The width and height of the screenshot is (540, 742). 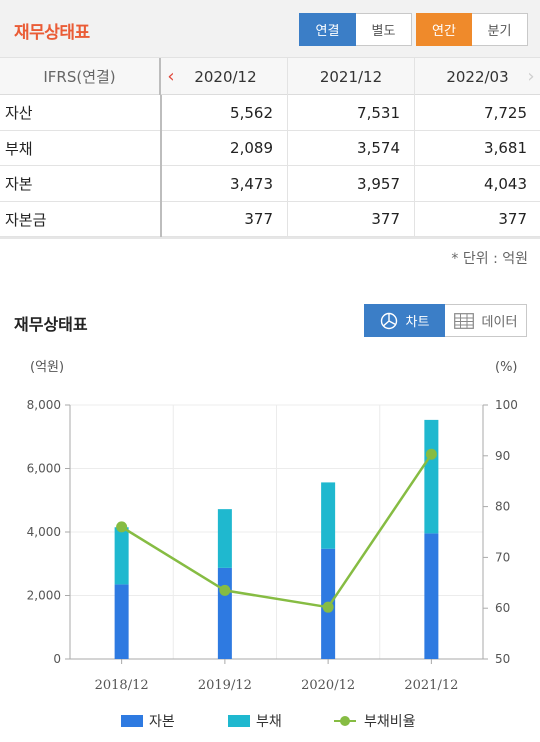 I want to click on table-row: 부채 2,089 3,574 3,681, so click(x=270, y=148).